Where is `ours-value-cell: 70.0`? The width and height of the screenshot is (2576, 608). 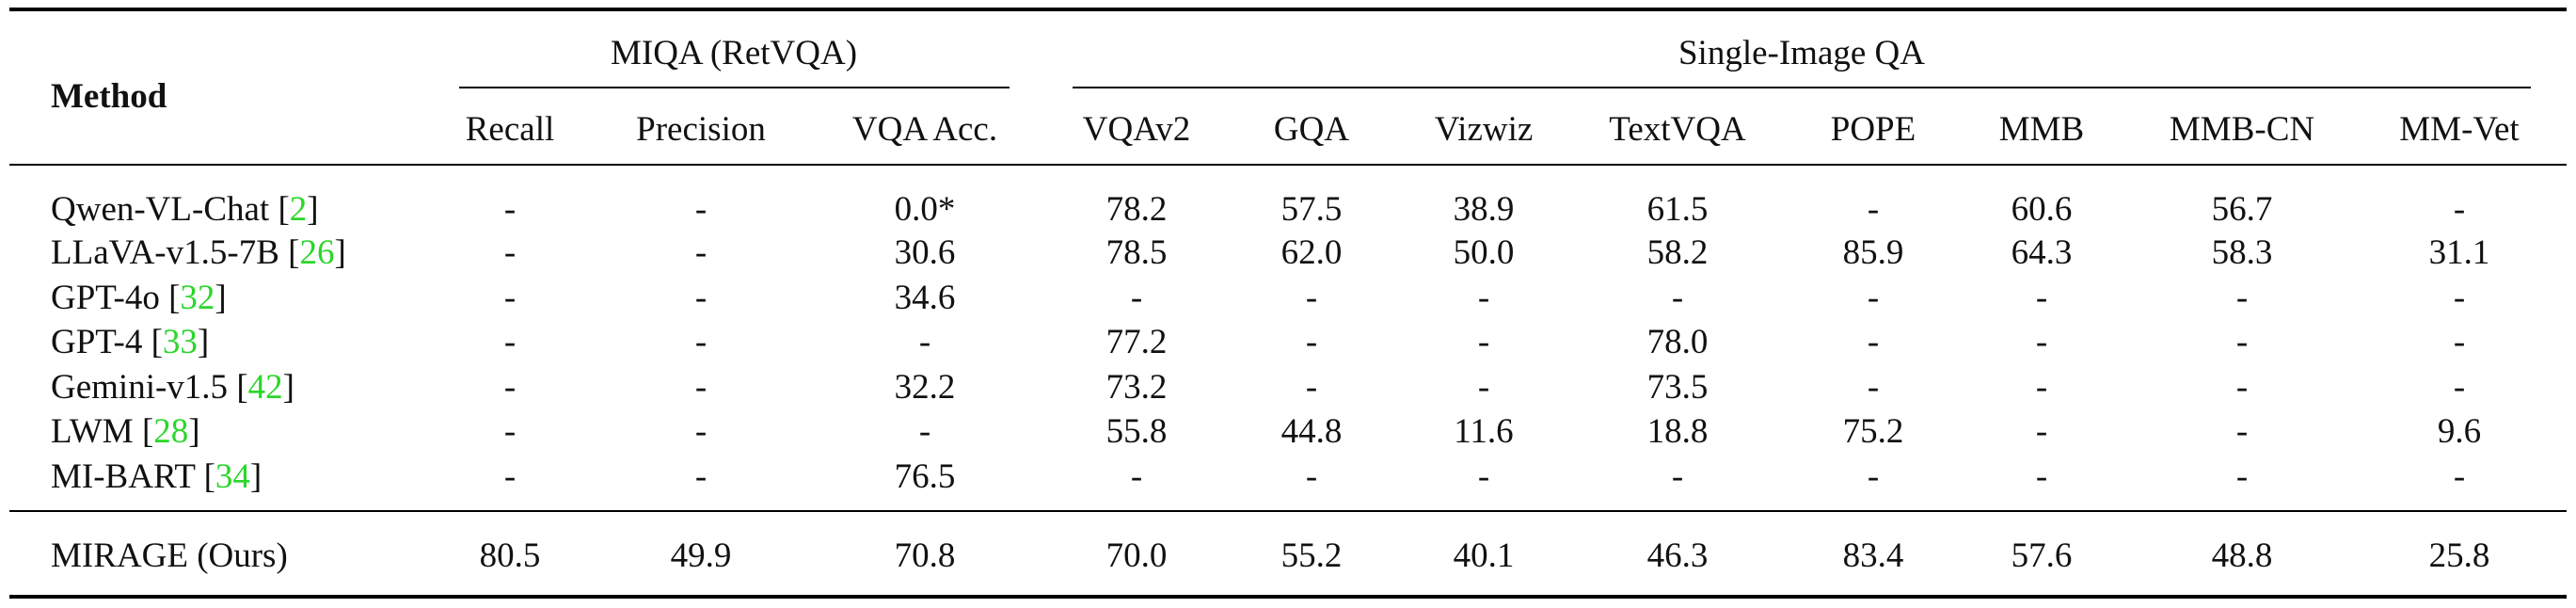
ours-value-cell: 70.0 is located at coordinates (1136, 555).